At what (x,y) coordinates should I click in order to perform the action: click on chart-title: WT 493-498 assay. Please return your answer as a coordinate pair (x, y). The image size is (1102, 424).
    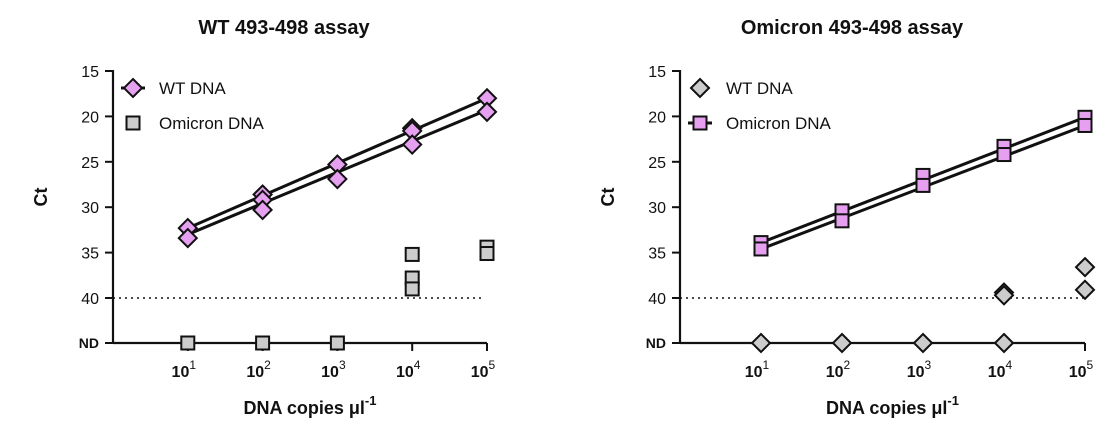
    Looking at the image, I should click on (284, 28).